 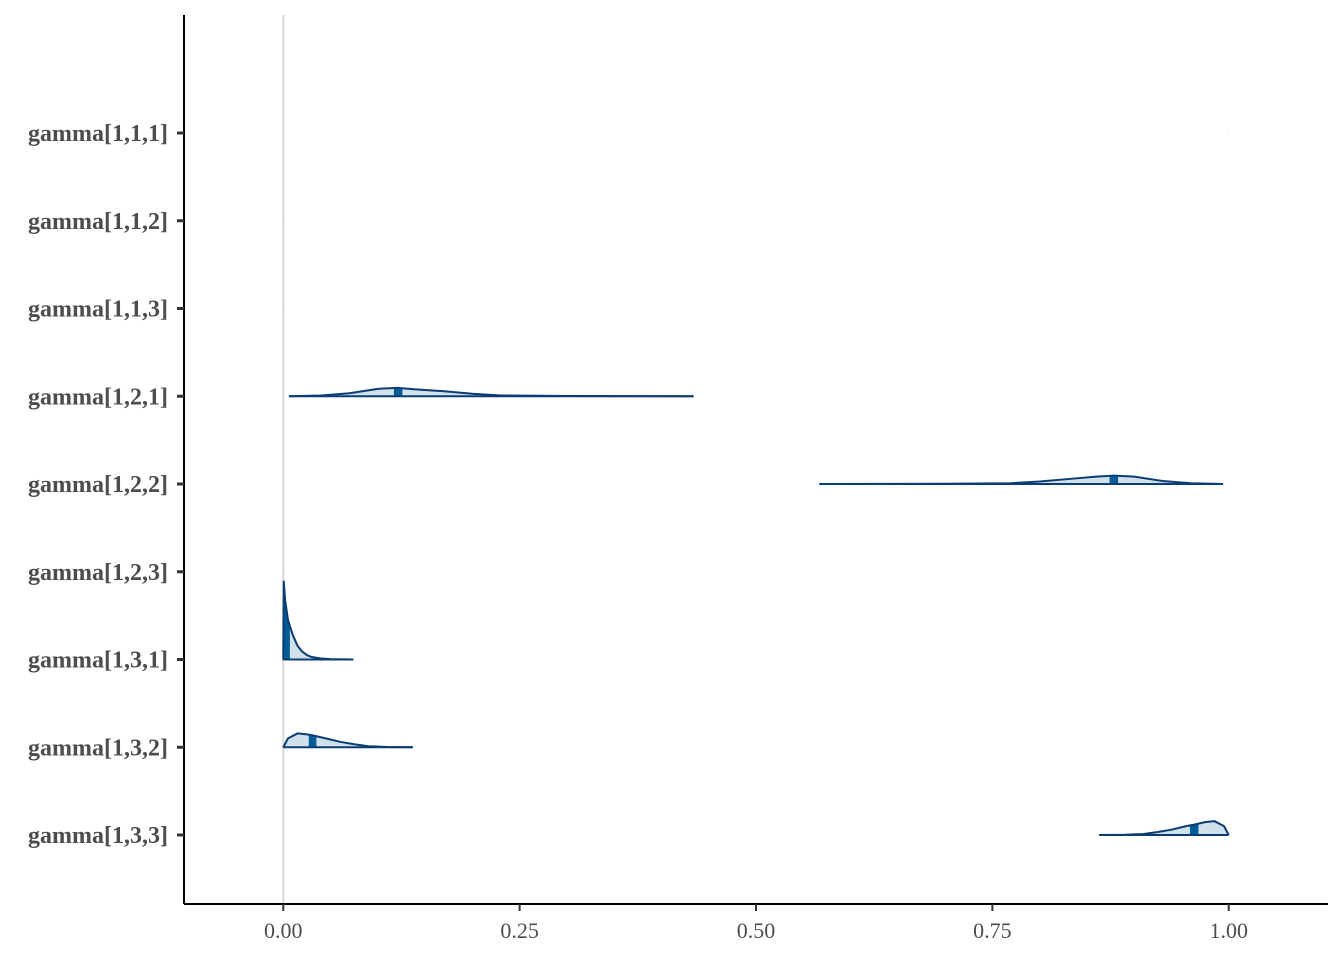 I want to click on y-tick-label: gamma[1,3,1], so click(x=98, y=661).